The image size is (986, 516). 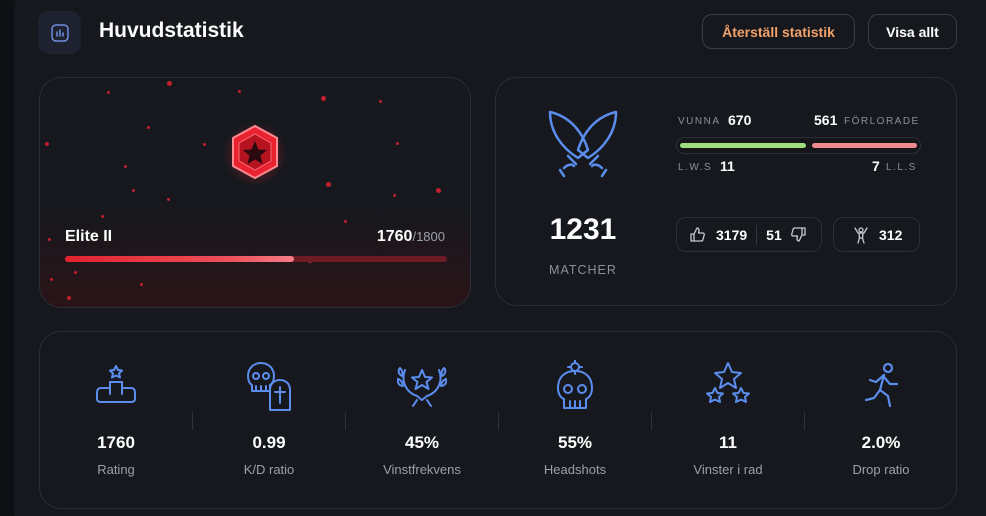 What do you see at coordinates (116, 420) in the screenshot?
I see `stat-rating: 1760 Rating` at bounding box center [116, 420].